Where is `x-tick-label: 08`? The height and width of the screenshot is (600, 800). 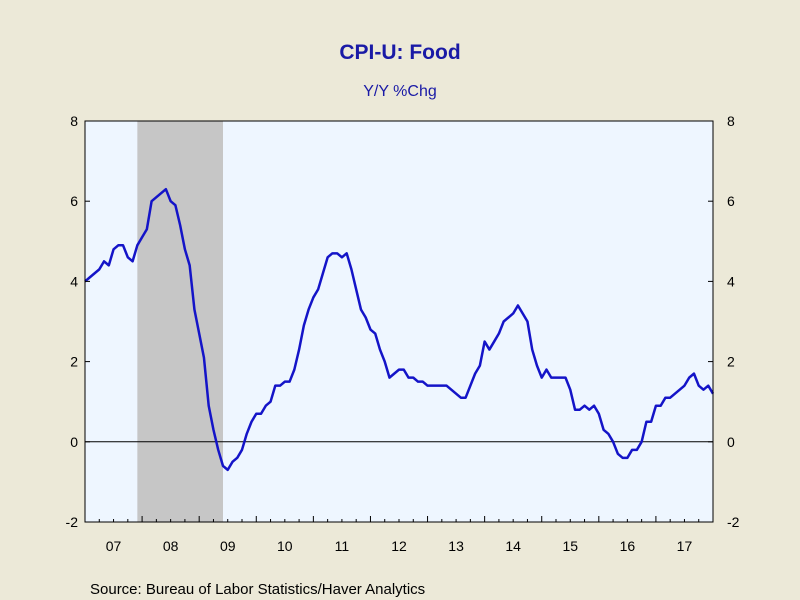
x-tick-label: 08 is located at coordinates (171, 546).